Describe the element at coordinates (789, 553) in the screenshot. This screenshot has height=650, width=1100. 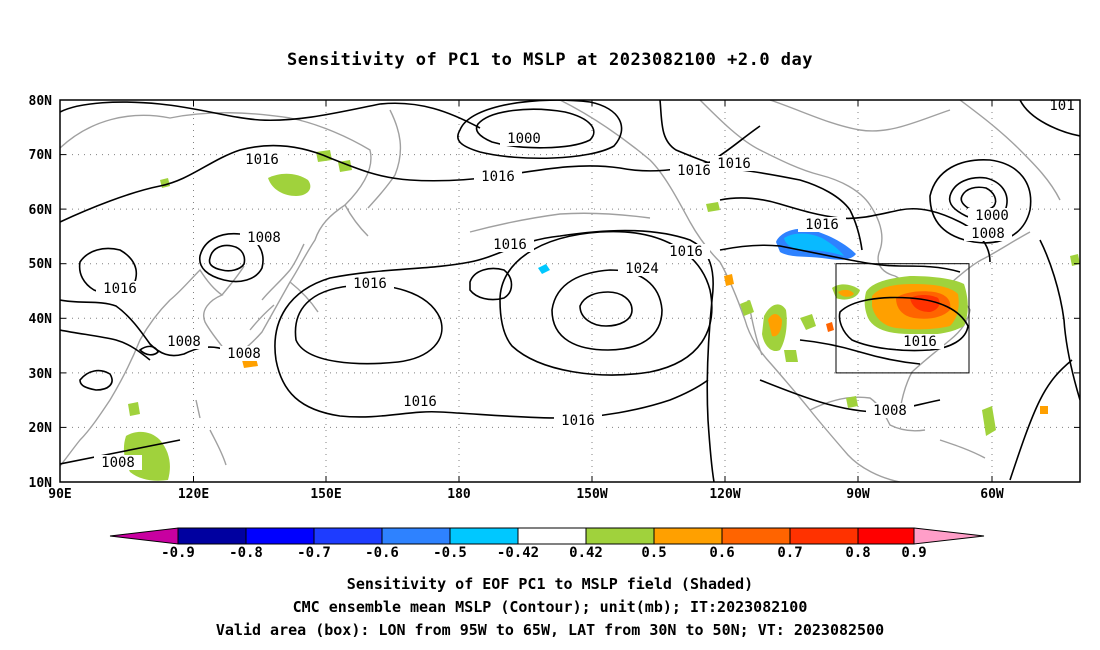
I see `colorbar-label: 0.7` at that location.